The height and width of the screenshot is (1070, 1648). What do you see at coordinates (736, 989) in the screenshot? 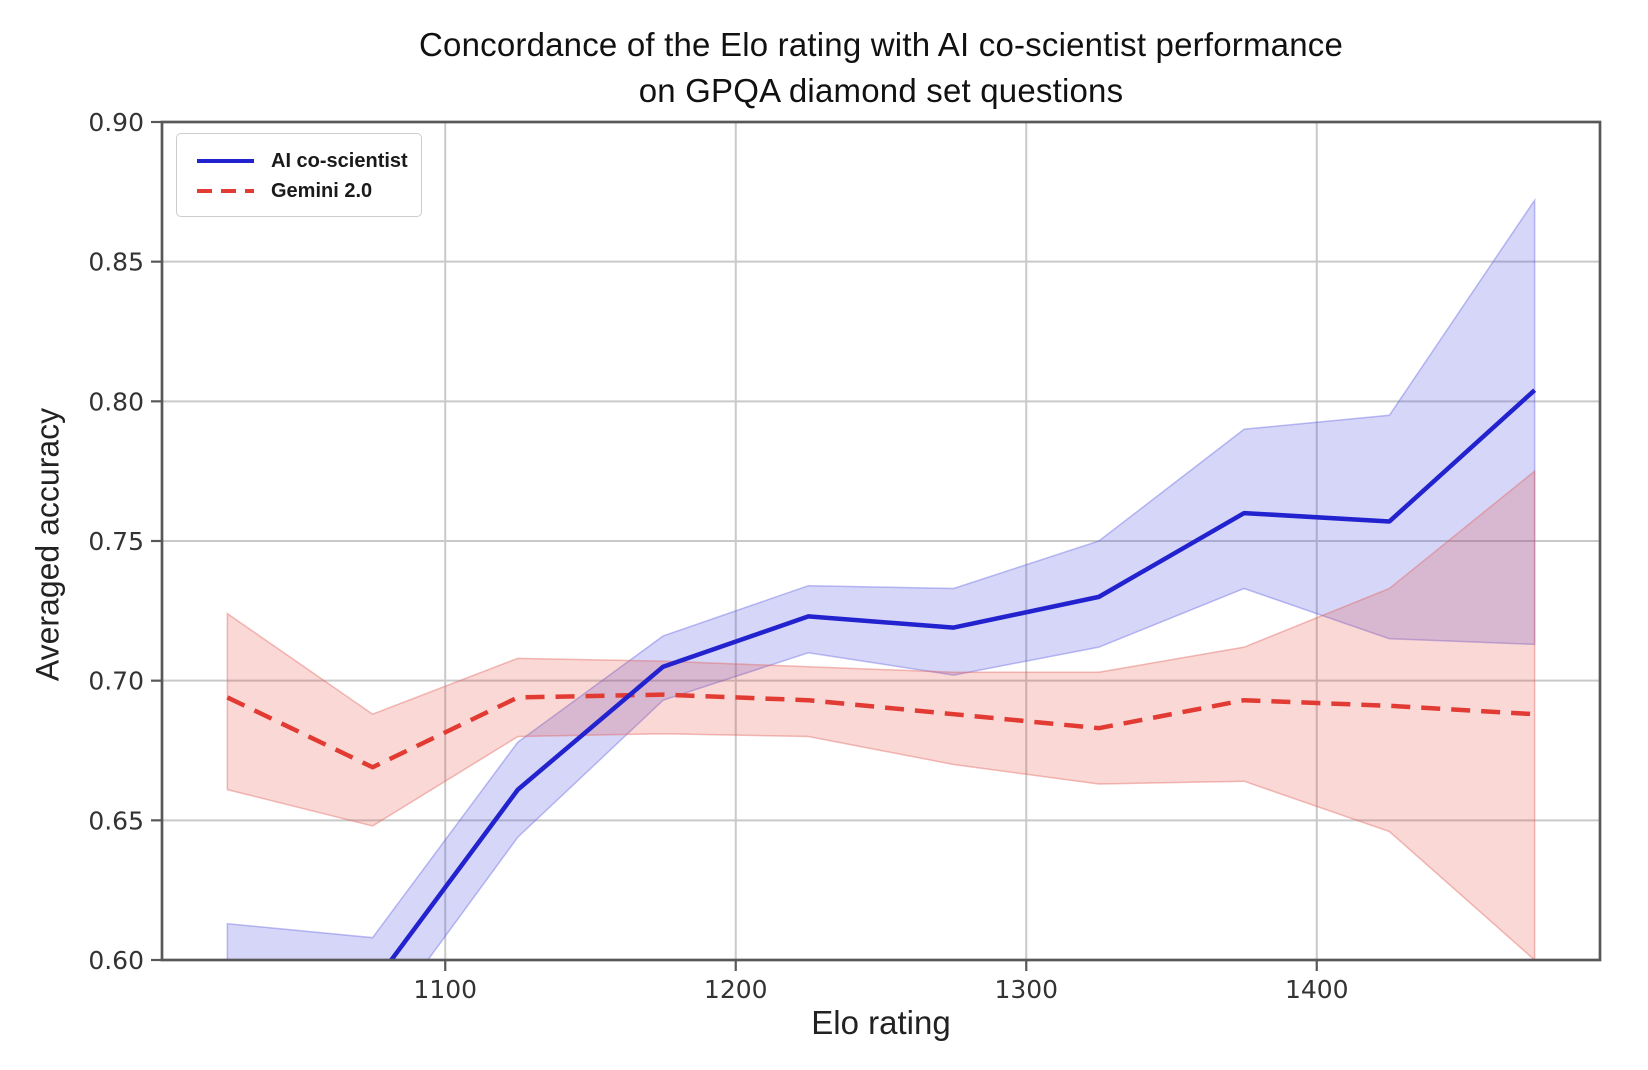
I see `x-tick-label: 1200` at bounding box center [736, 989].